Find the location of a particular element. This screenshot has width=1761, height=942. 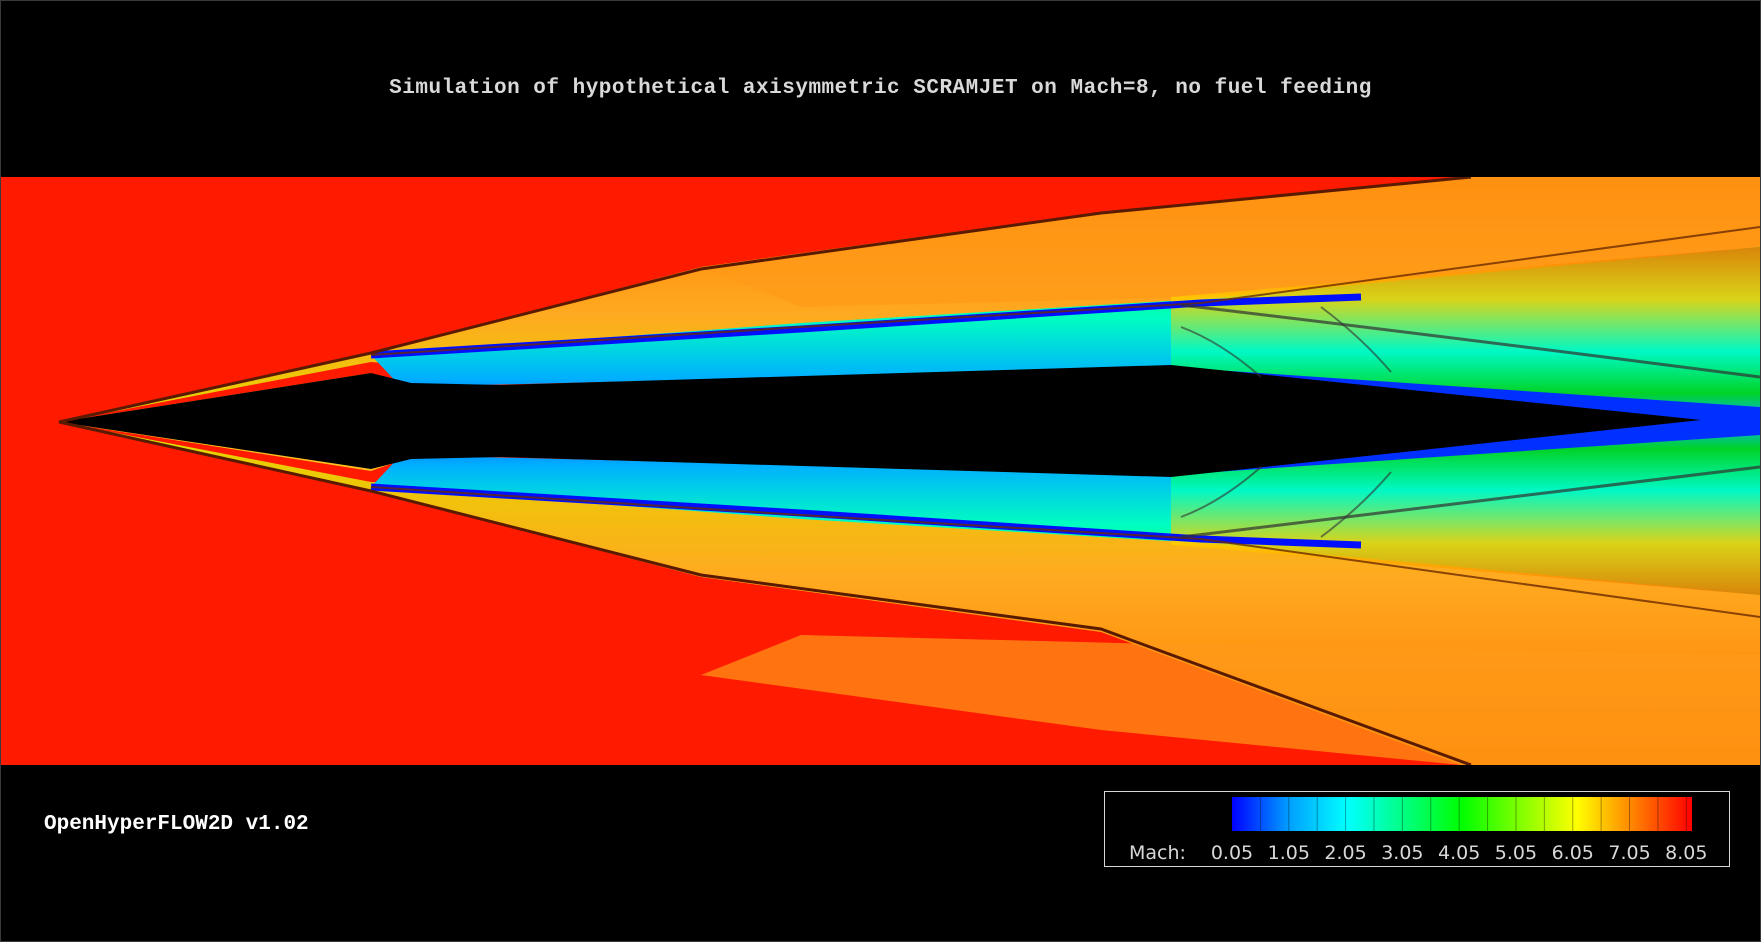

colorbar-tick: 2.05 is located at coordinates (1345, 853).